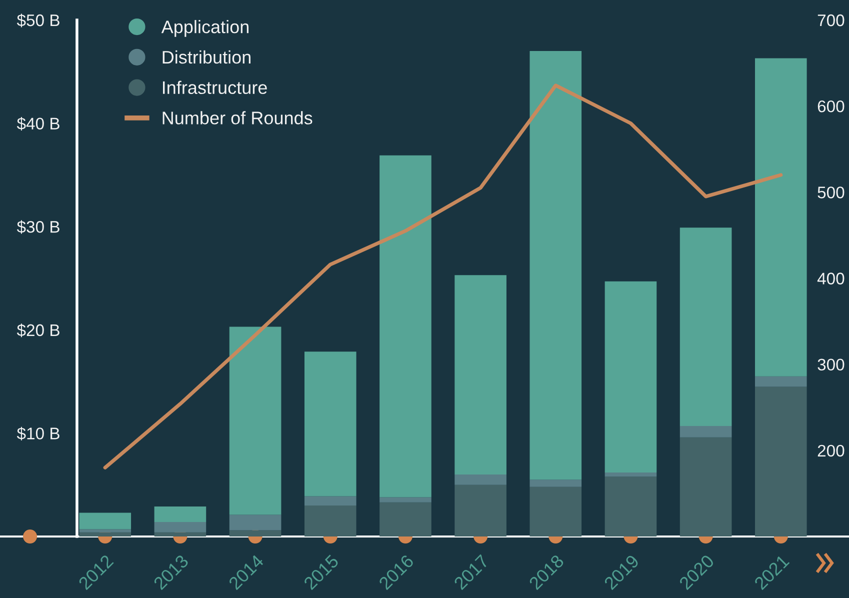 The image size is (849, 598). I want to click on y-tick-label: $50 B, so click(38, 21).